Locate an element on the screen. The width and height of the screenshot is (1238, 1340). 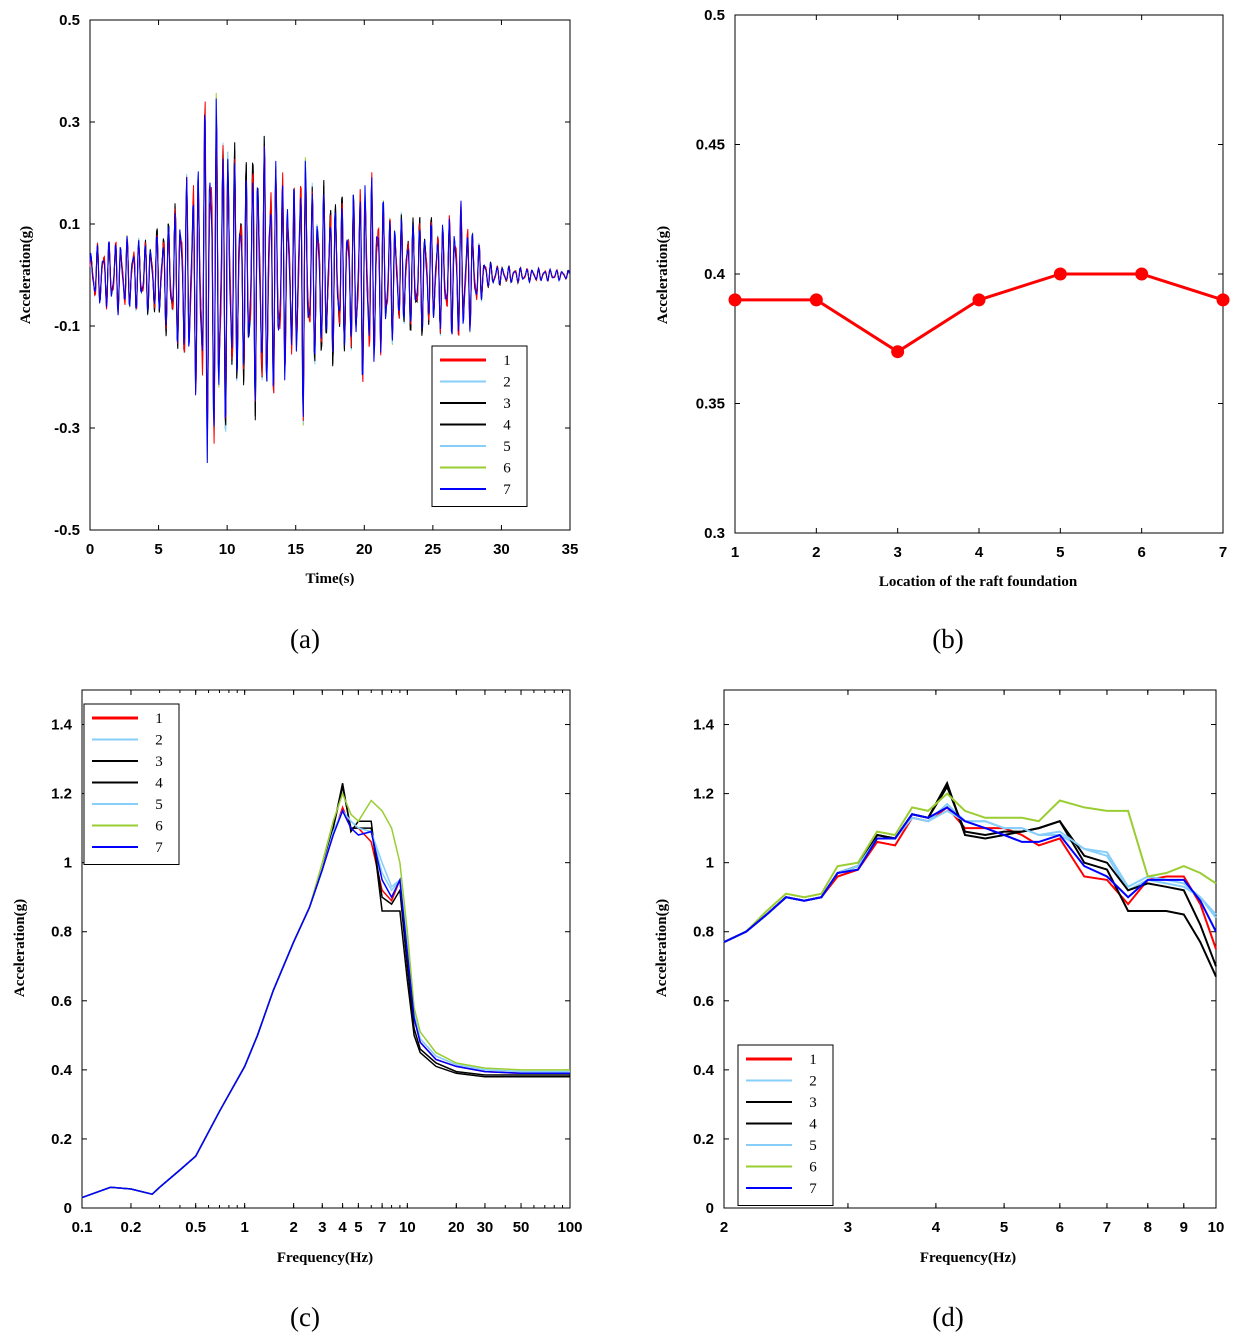
y-tick-label: 0.1 is located at coordinates (69, 224).